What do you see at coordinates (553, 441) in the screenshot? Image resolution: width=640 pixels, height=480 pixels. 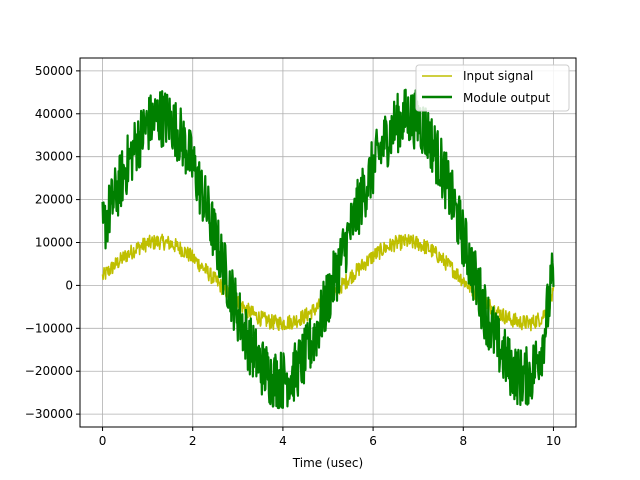 I see `x-tick-label: 10` at bounding box center [553, 441].